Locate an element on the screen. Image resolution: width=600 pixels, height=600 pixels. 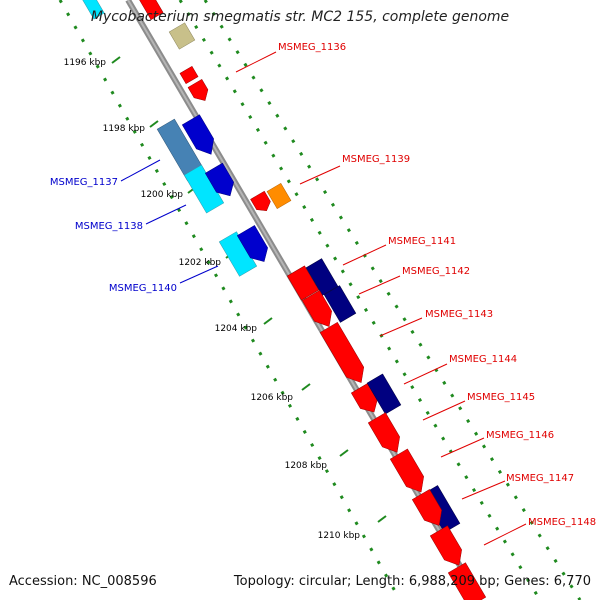
gene-features-top is located at coordinates (137, 25).